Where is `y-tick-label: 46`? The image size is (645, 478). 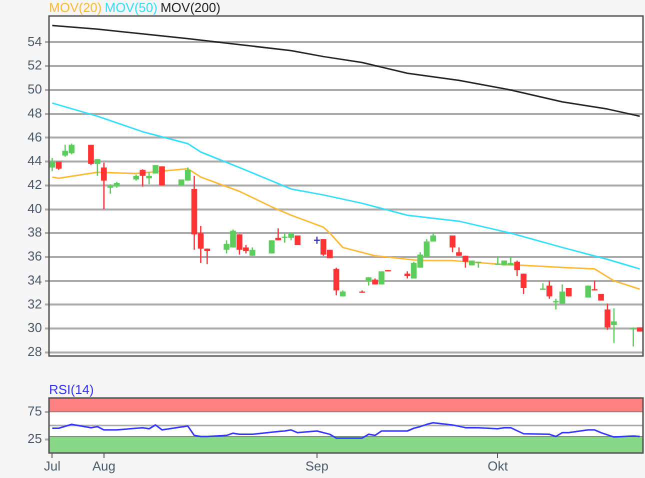
y-tick-label: 46 is located at coordinates (35, 136).